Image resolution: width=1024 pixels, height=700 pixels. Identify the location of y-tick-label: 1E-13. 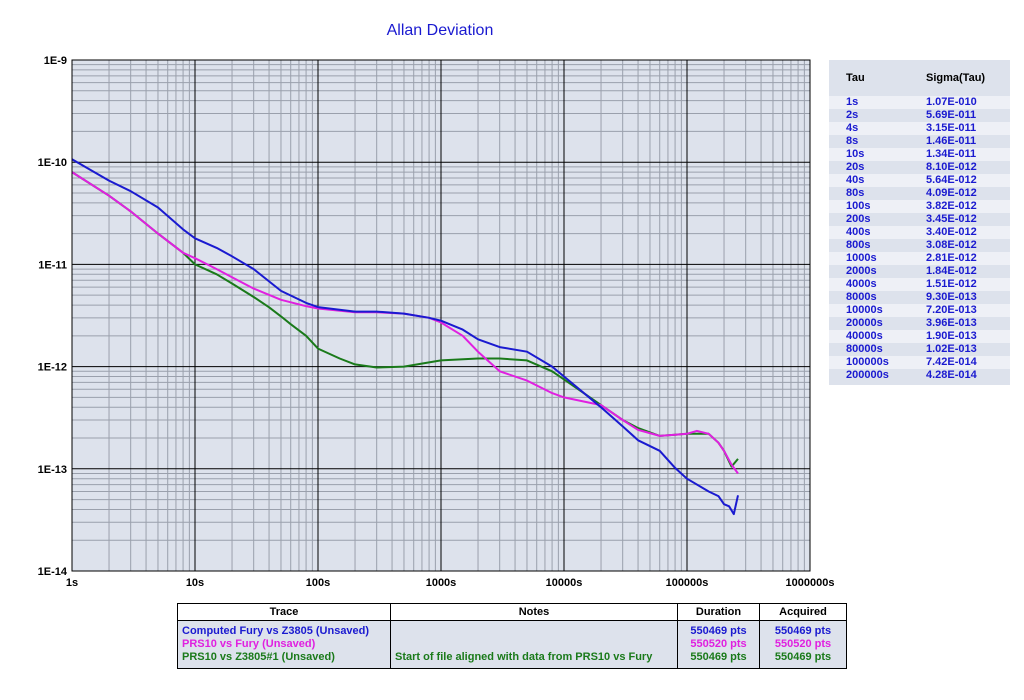
(52, 470).